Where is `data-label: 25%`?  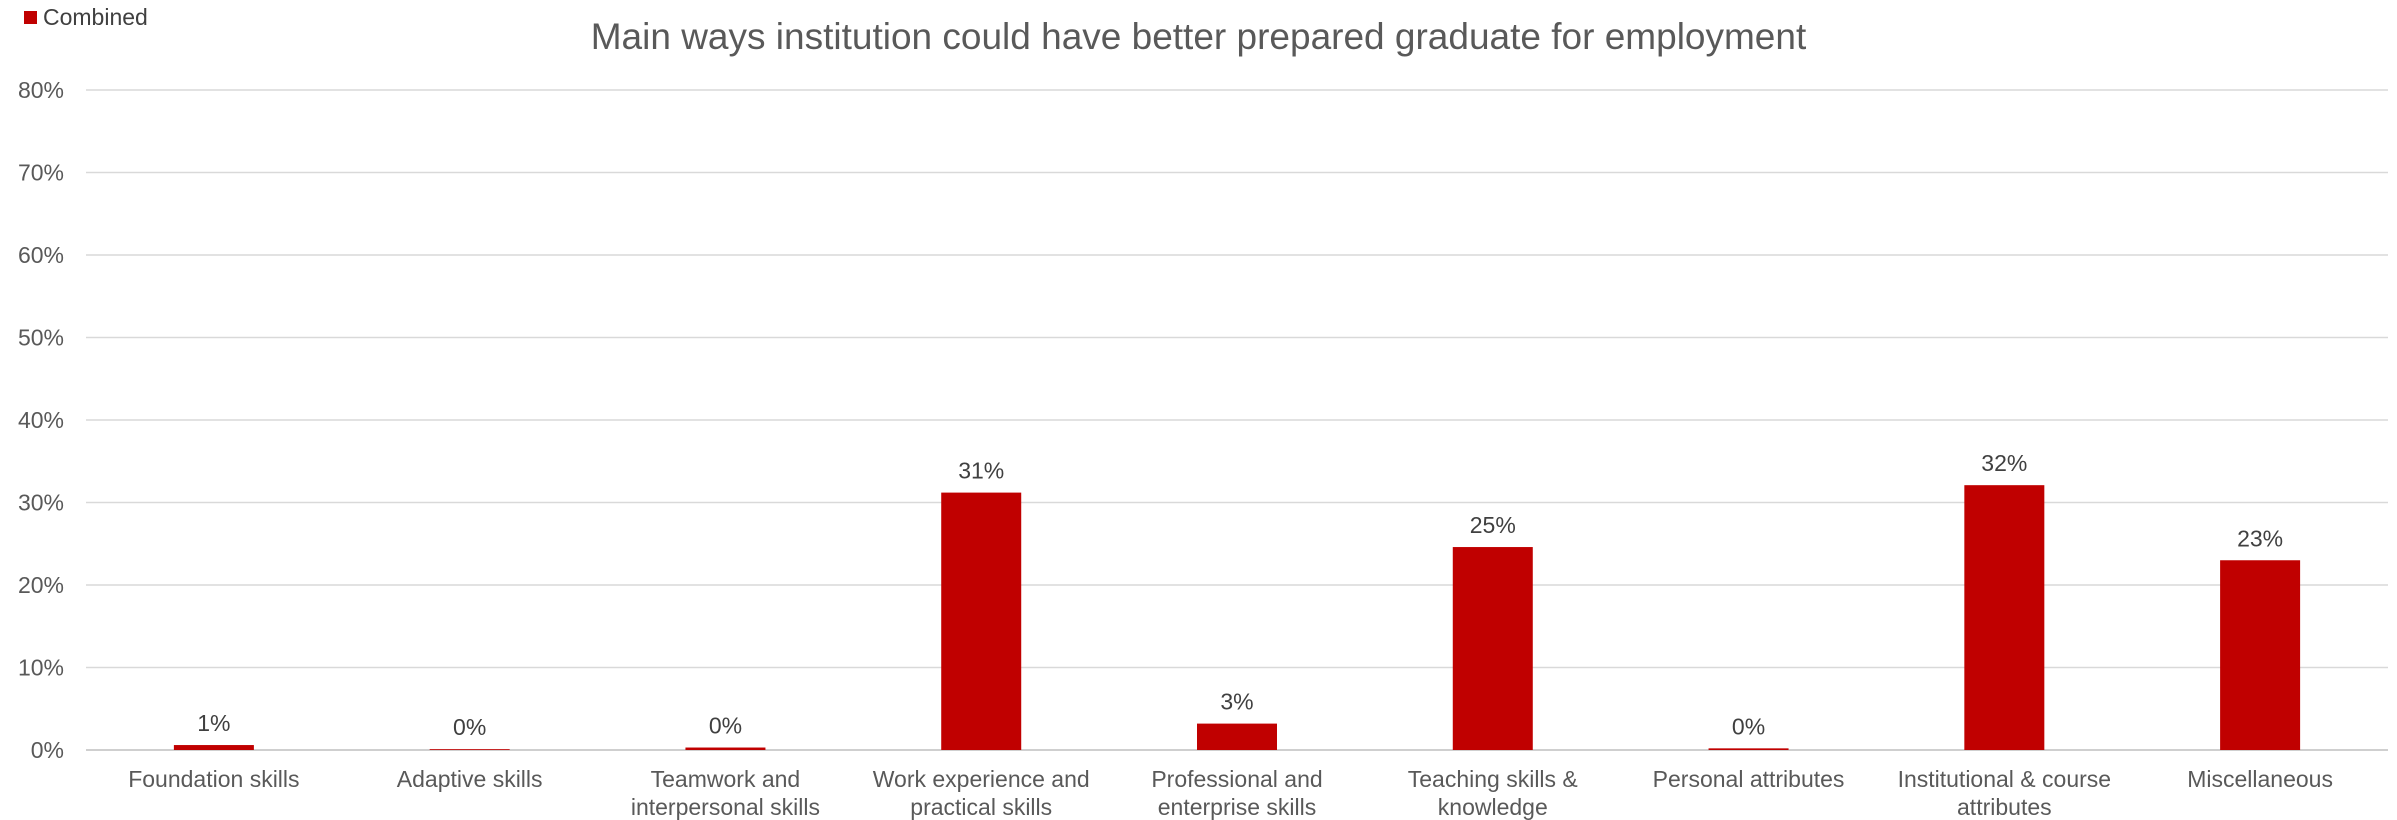 data-label: 25% is located at coordinates (1493, 525).